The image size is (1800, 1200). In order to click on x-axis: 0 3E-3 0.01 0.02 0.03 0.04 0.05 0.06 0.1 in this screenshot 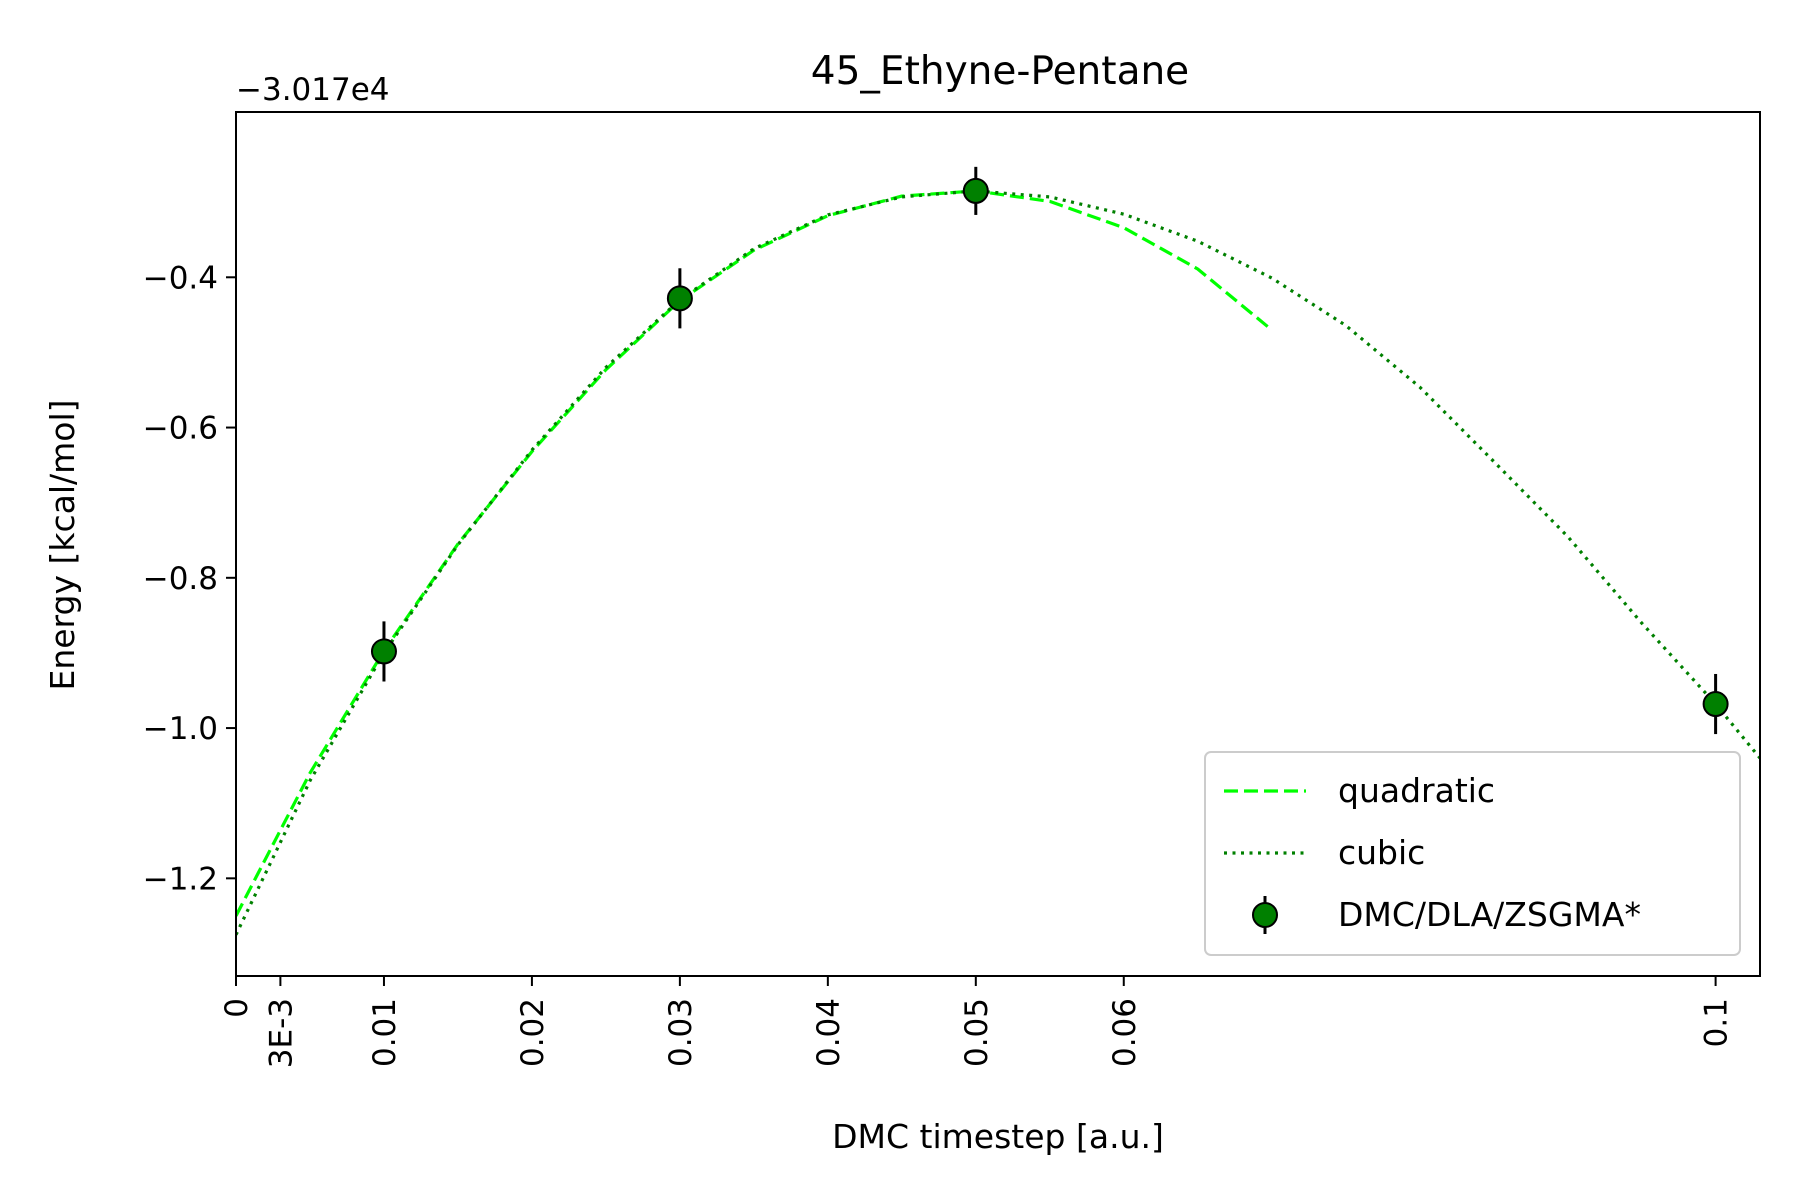, I will do `click(977, 1022)`.